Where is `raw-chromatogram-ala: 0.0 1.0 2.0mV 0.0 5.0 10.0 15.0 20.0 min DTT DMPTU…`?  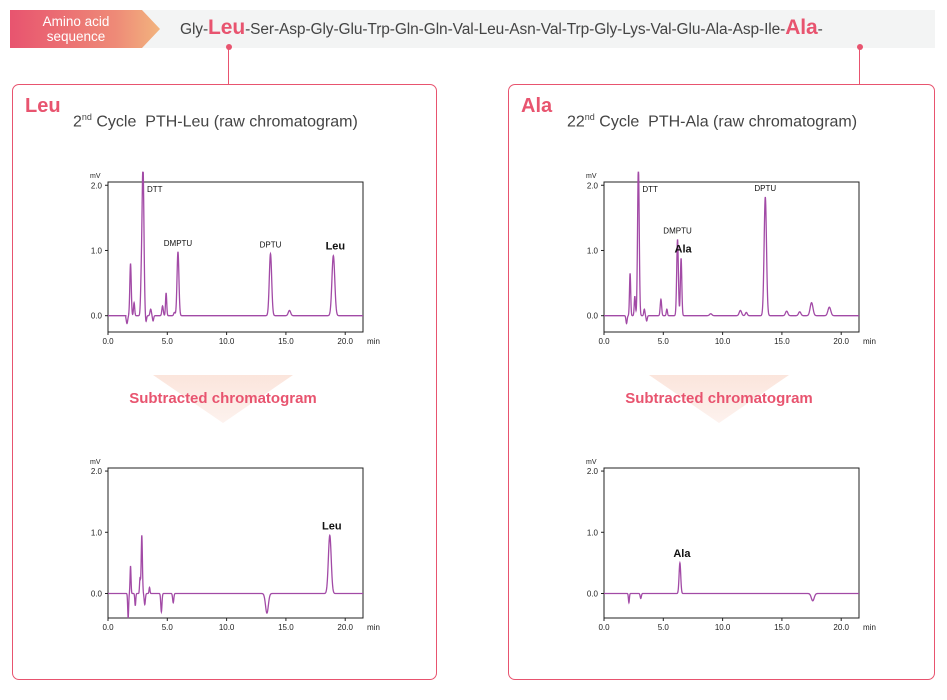
raw-chromatogram-ala: 0.0 1.0 2.0mV 0.0 5.0 10.0 15.0 20.0 min DTT DMPTU… is located at coordinates (731, 258).